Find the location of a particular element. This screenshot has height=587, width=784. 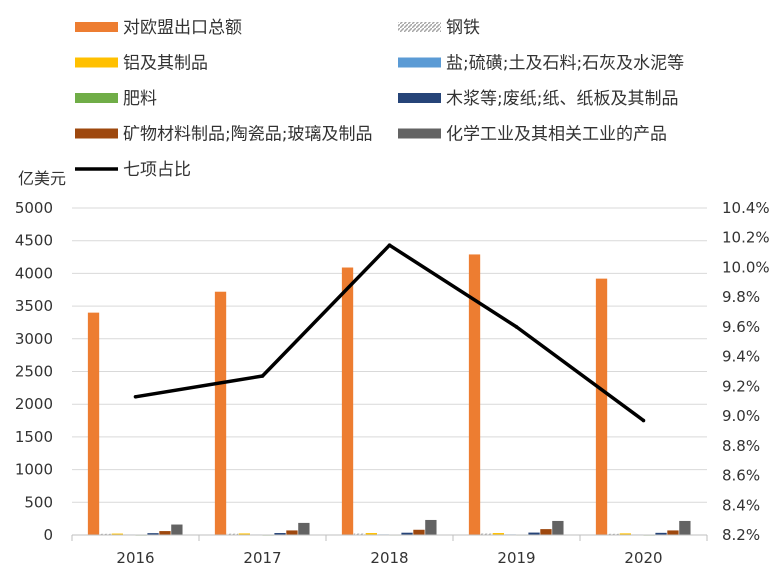

y-tick-label-4: 2000 is located at coordinates (34, 404).